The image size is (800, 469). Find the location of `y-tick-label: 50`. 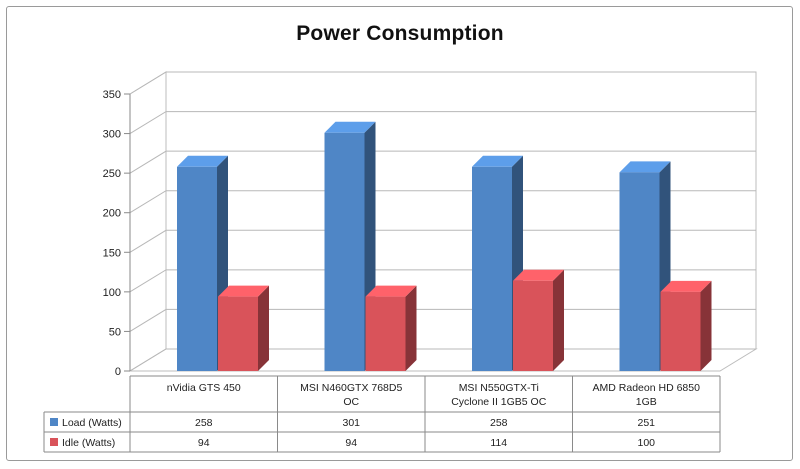

y-tick-label: 50 is located at coordinates (115, 332).